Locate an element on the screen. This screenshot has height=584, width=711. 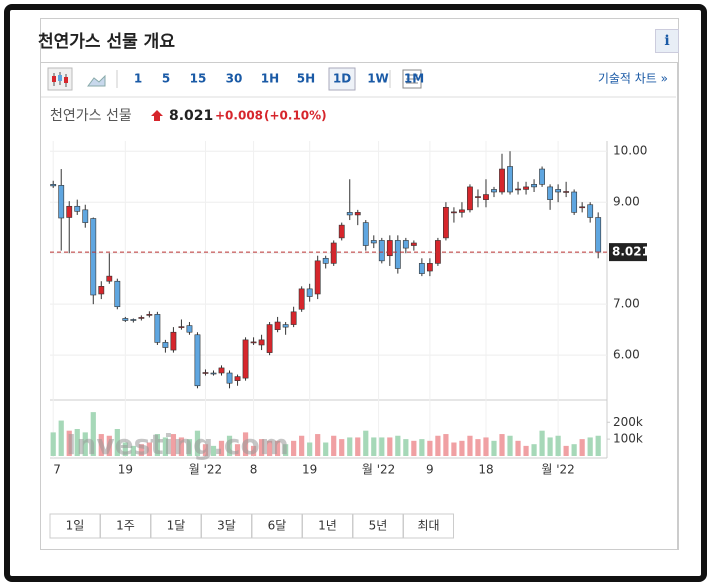
quote-name: 천연가스 선물 is located at coordinates (91, 116).